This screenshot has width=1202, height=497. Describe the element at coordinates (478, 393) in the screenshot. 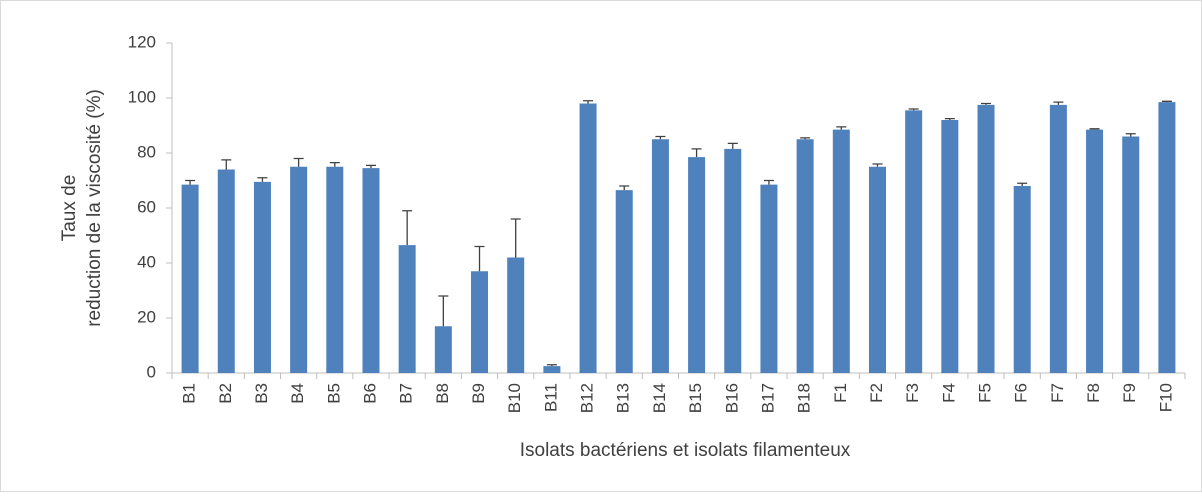

I see `x-tick-label: B9` at that location.